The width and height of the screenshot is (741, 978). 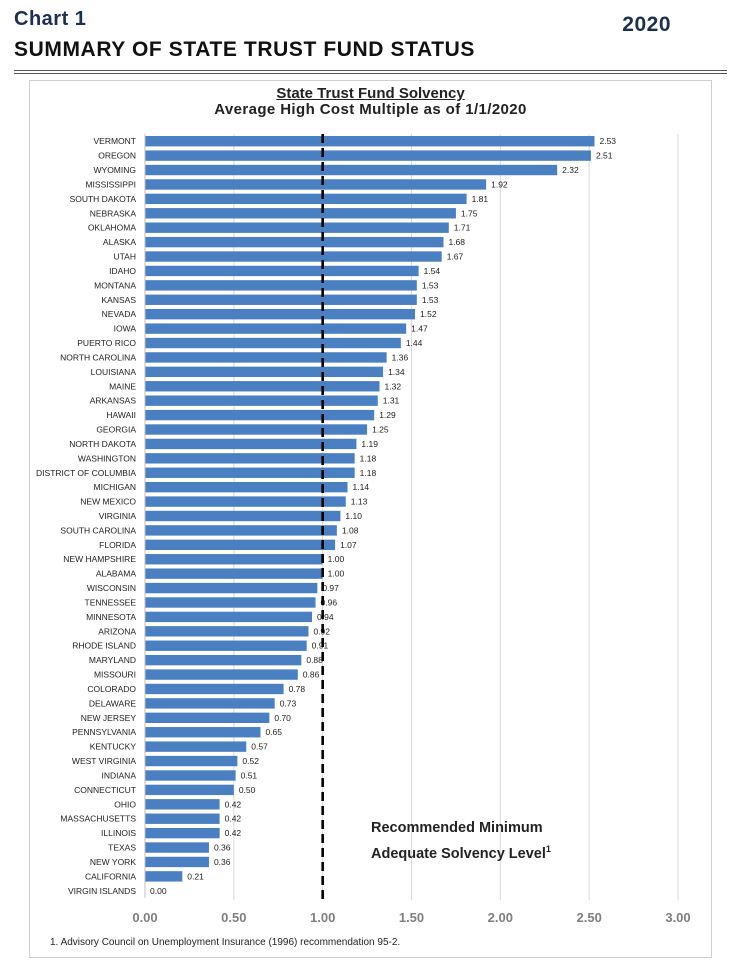 I want to click on category-label: VERMONT, so click(x=115, y=141).